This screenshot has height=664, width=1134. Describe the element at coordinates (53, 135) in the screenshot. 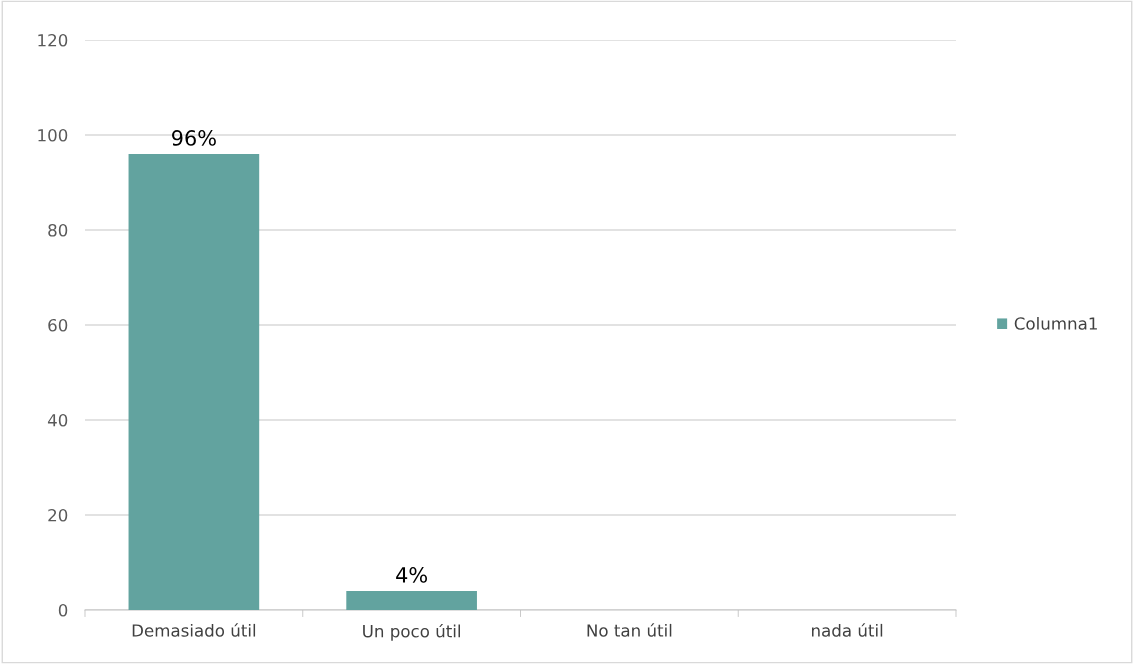

I see `y-tick-label: 100` at that location.